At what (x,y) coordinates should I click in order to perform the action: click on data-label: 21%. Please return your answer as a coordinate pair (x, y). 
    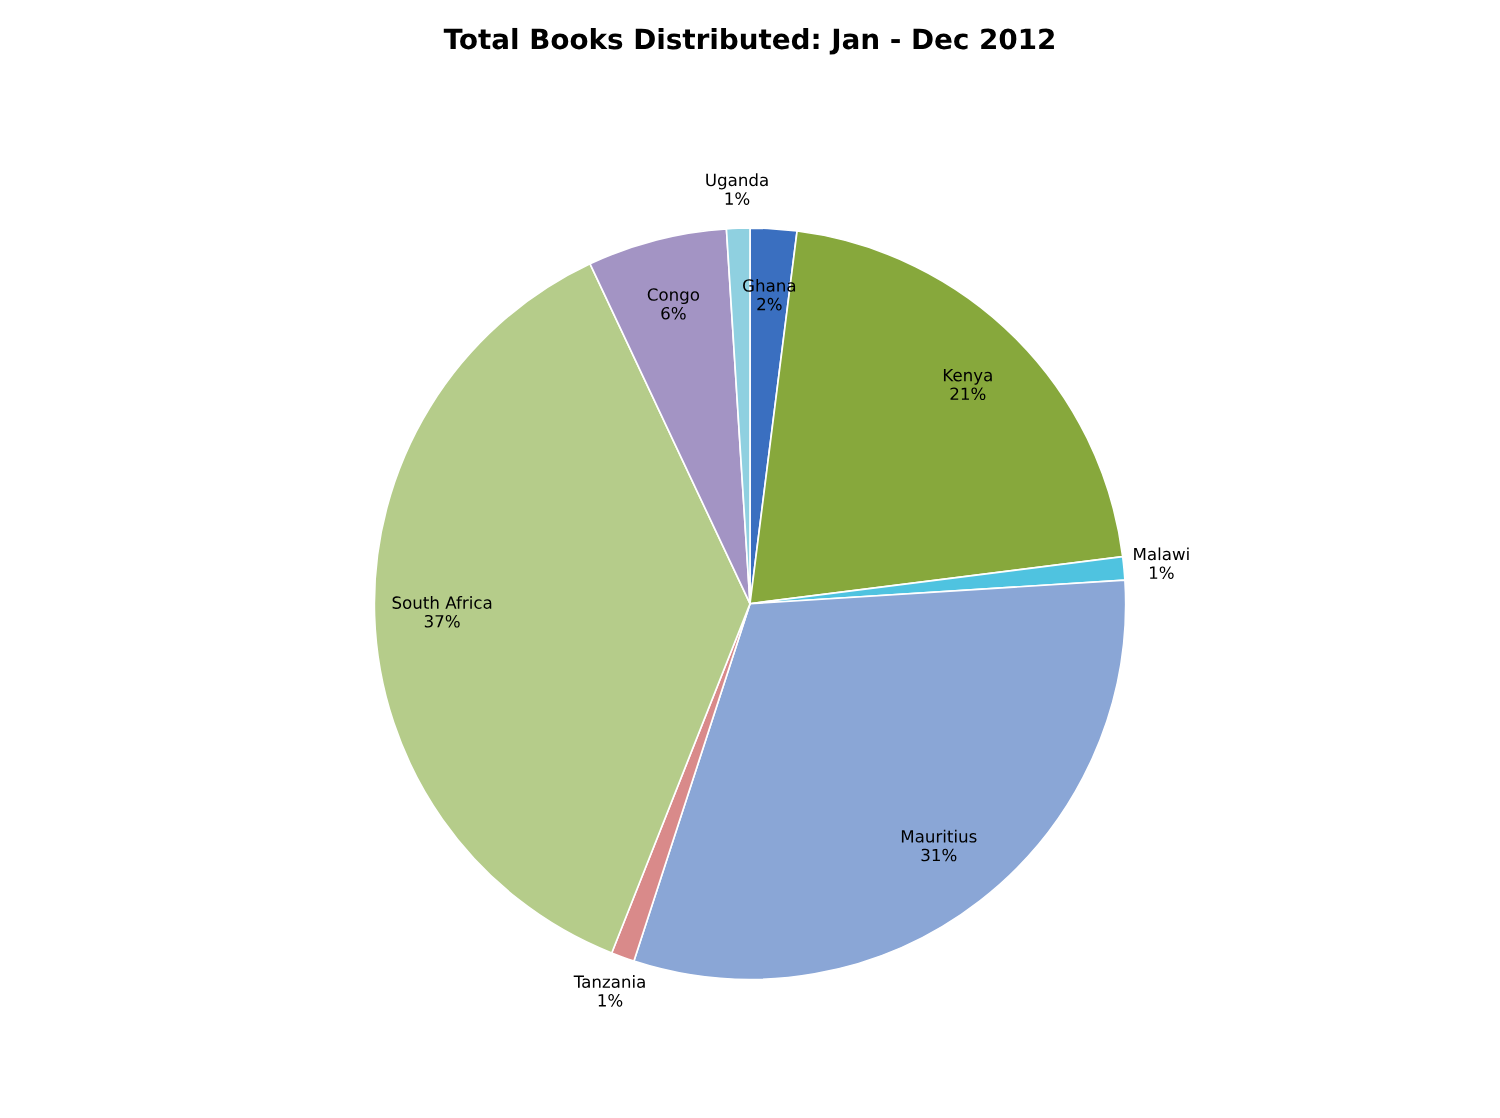
    Looking at the image, I should click on (968, 394).